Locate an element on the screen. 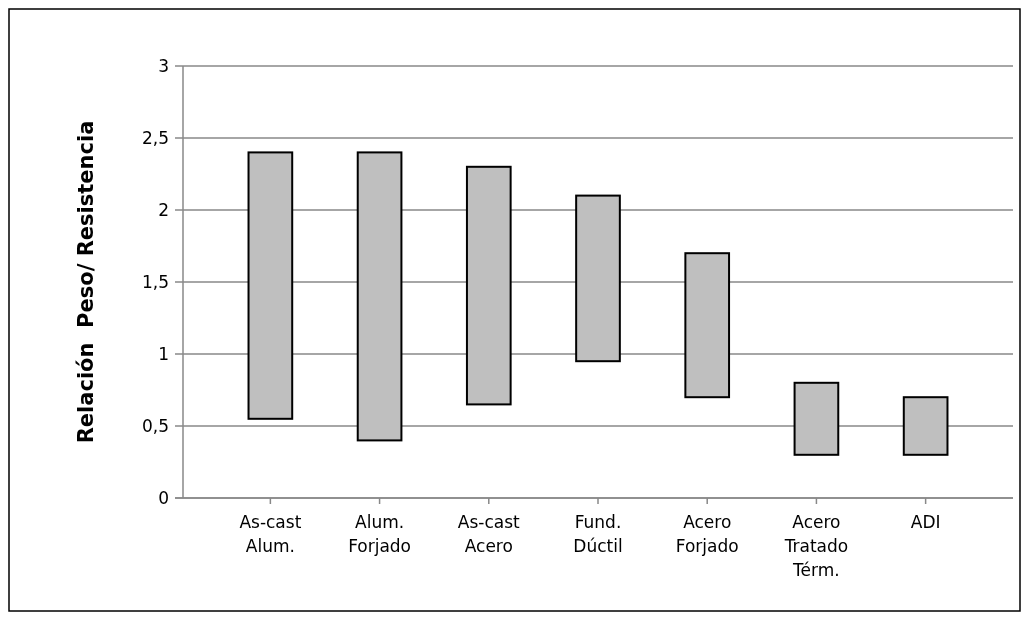 Image resolution: width=1029 pixels, height=620 pixels. x-tick-label: As-cast Acero is located at coordinates (489, 534).